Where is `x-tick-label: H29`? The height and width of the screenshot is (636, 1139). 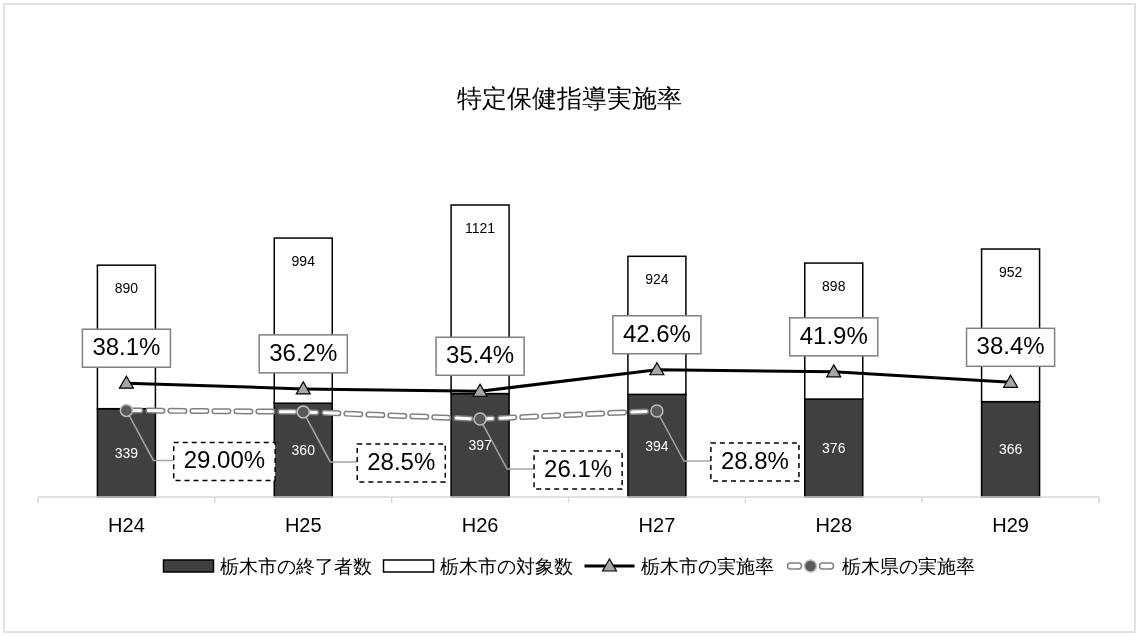
x-tick-label: H29 is located at coordinates (1010, 525).